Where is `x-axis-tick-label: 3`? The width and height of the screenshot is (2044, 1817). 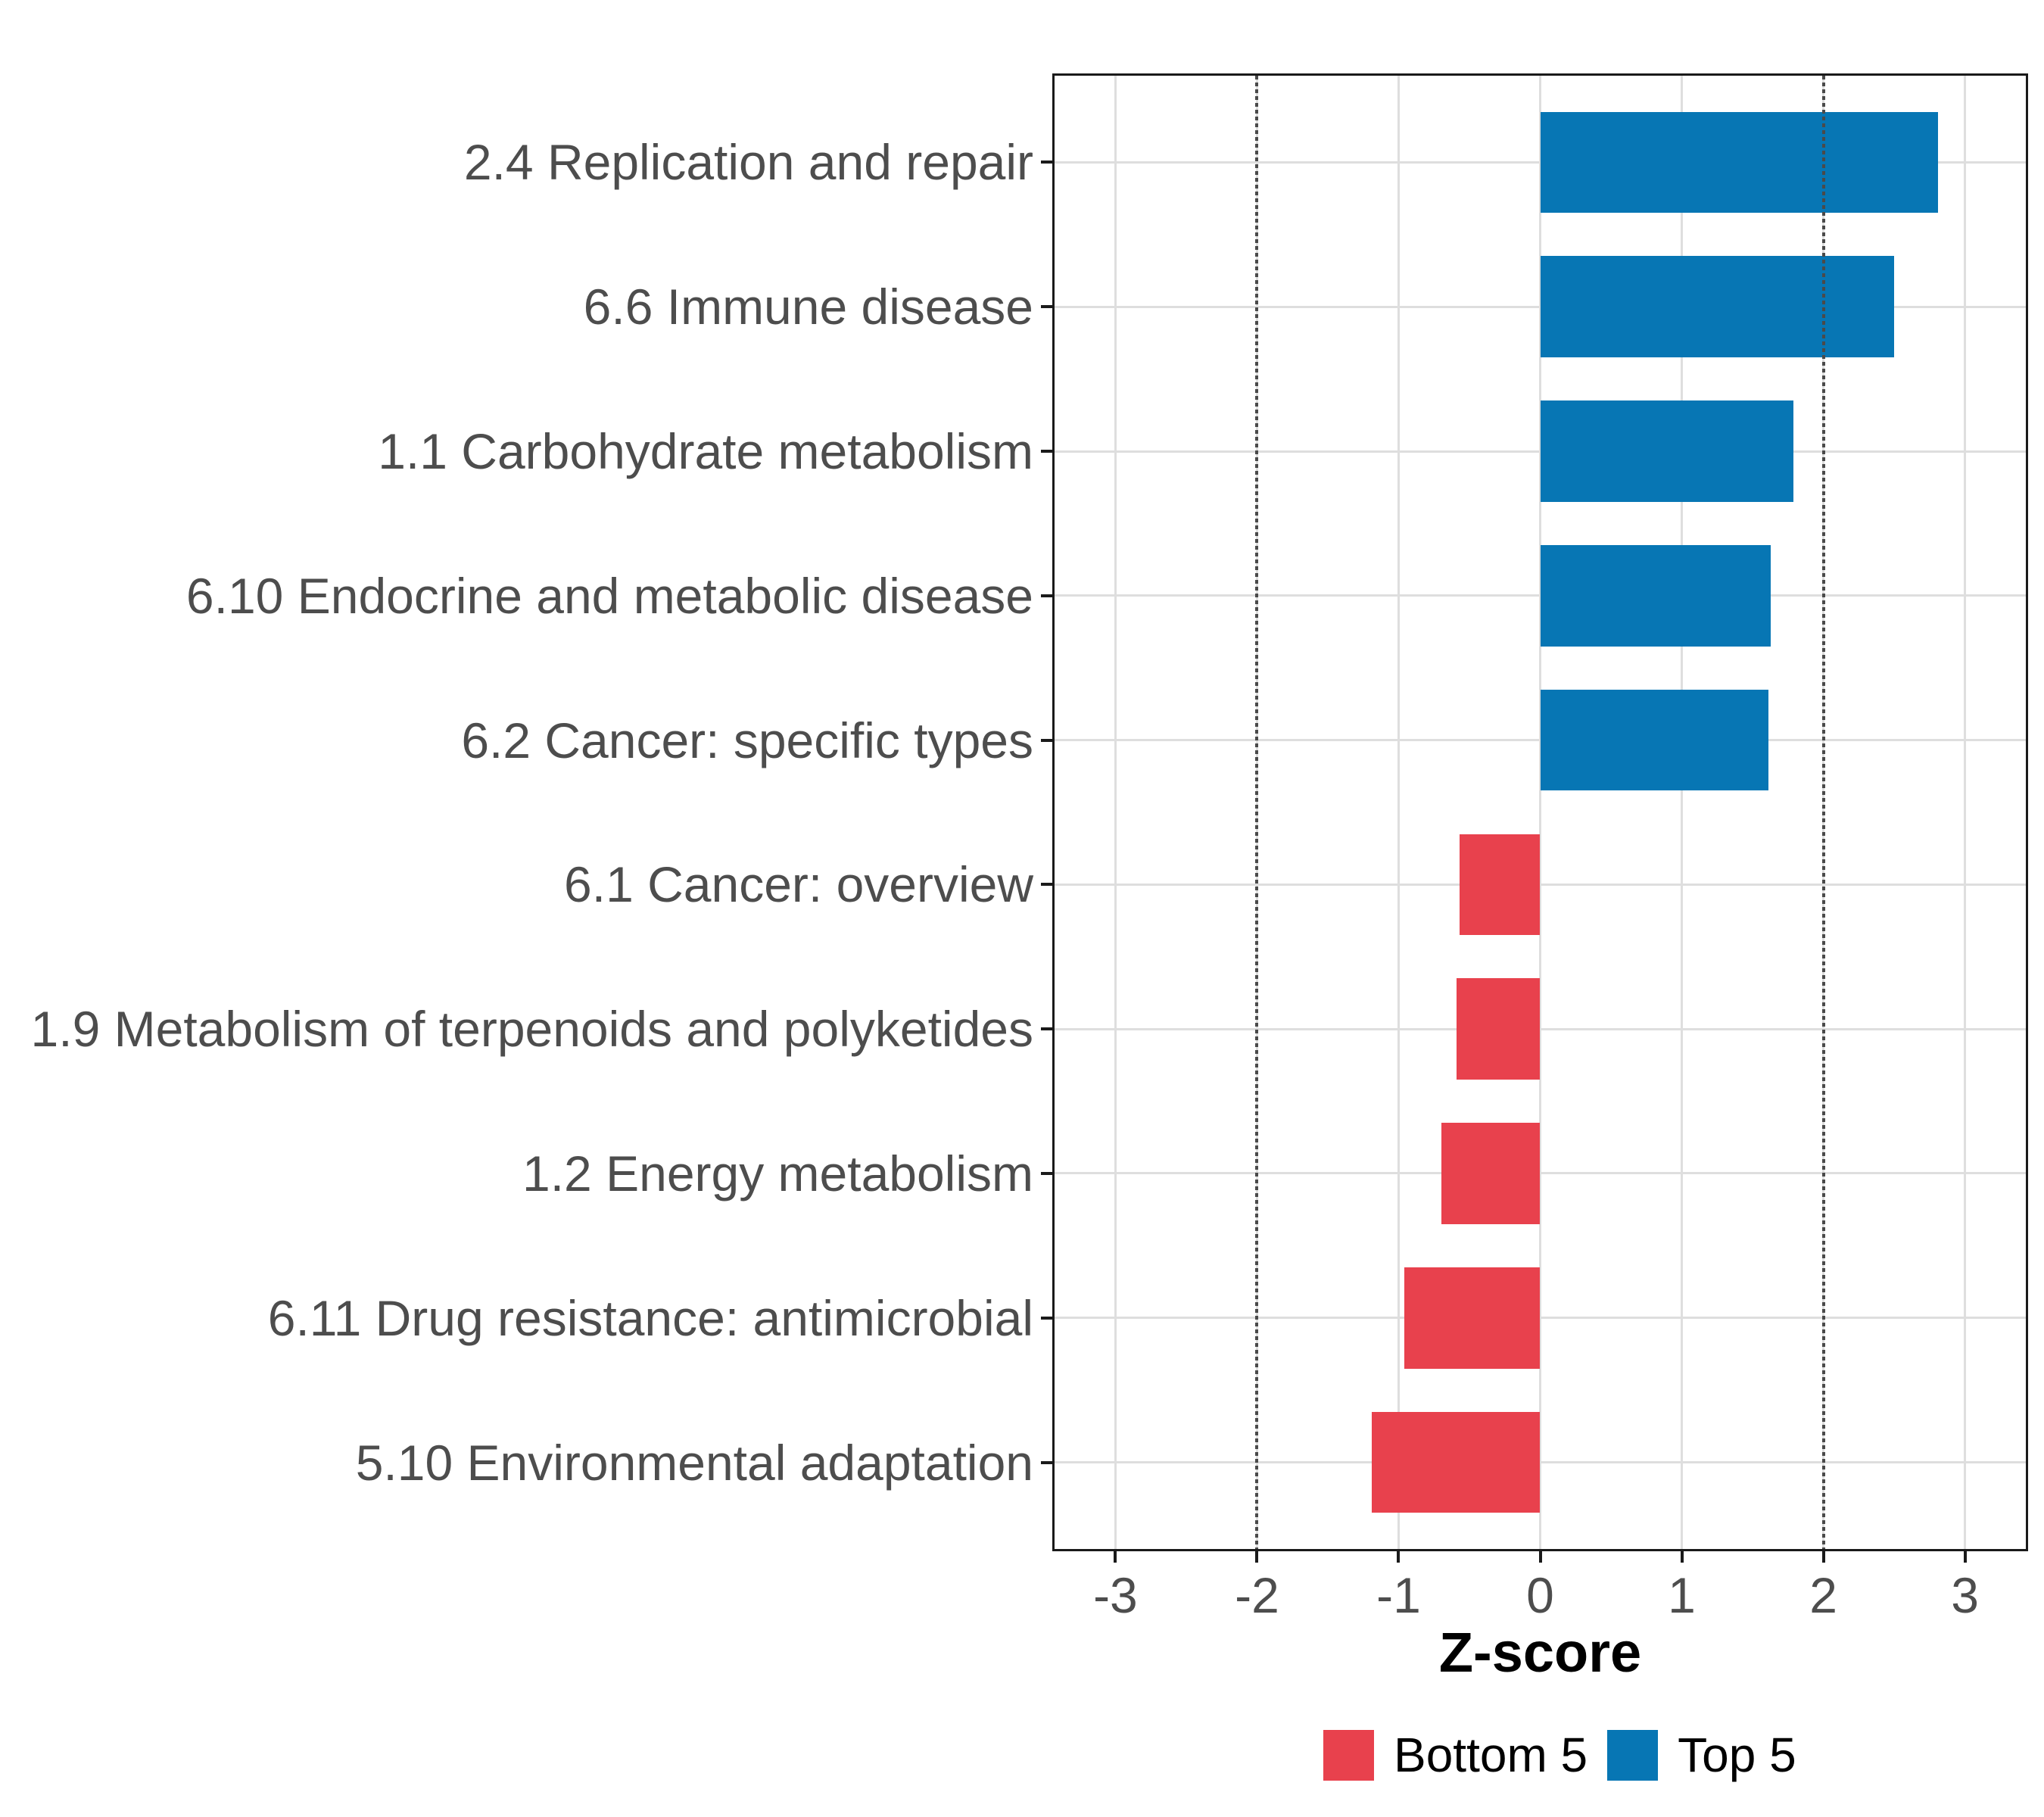 x-axis-tick-label: 3 is located at coordinates (1965, 1595).